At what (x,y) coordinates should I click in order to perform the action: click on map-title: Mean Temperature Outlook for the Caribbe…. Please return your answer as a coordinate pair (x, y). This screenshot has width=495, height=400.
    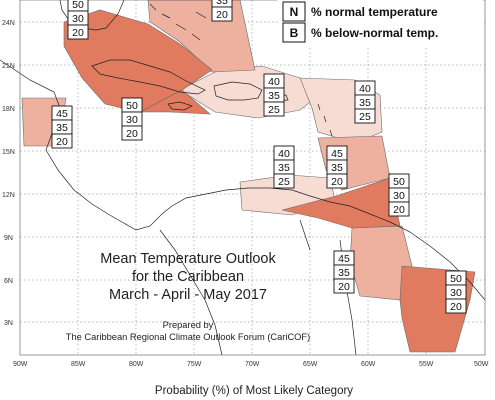
    Looking at the image, I should click on (188, 277).